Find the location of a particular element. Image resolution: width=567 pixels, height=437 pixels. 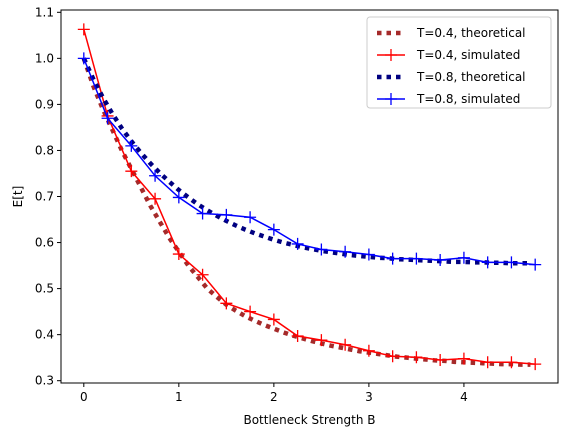

x-tick-label: 1 is located at coordinates (179, 397).